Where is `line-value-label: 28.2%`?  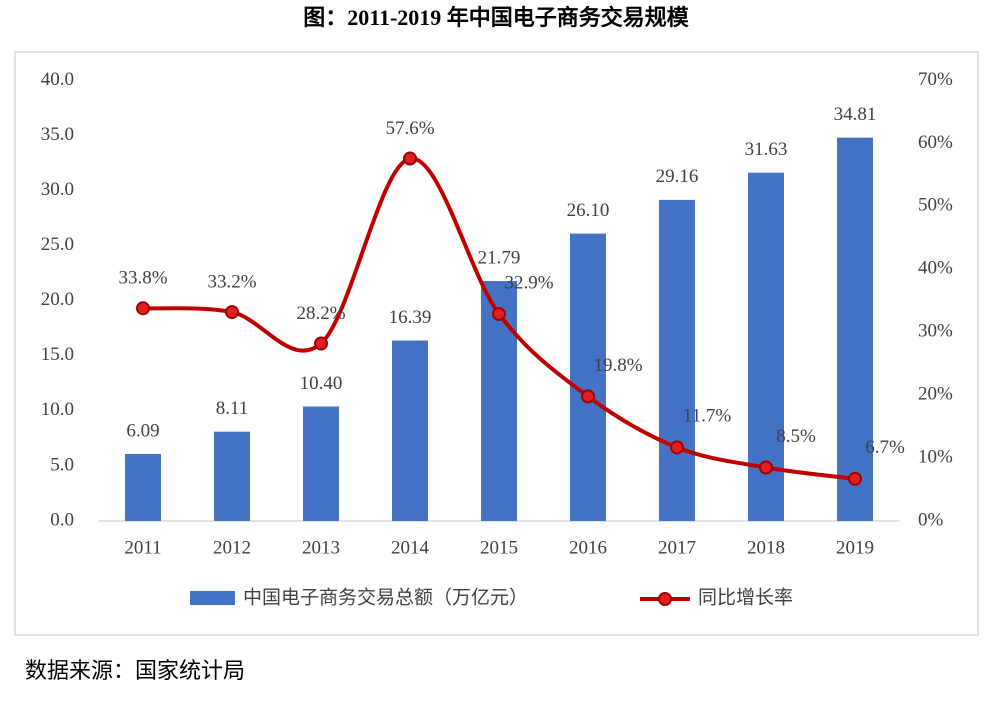 line-value-label: 28.2% is located at coordinates (320, 313).